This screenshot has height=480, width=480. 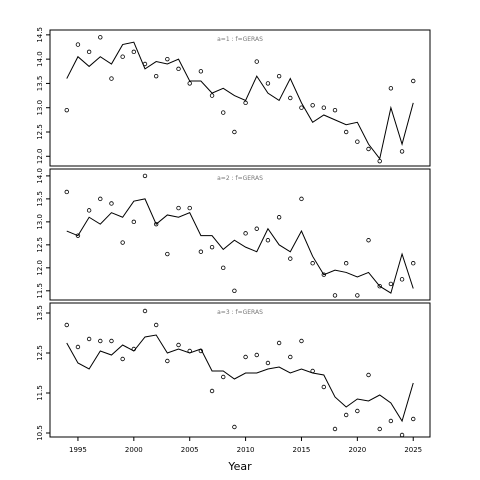 What do you see at coordinates (240, 246) in the screenshot?
I see `panel-2-series-line` at bounding box center [240, 246].